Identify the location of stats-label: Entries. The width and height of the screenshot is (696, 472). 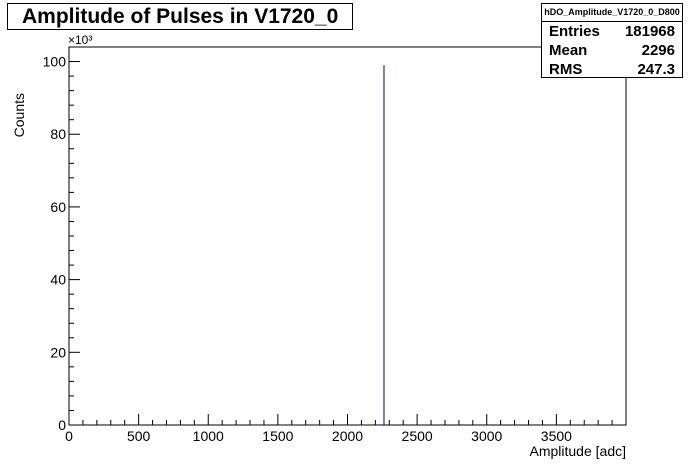
(574, 31).